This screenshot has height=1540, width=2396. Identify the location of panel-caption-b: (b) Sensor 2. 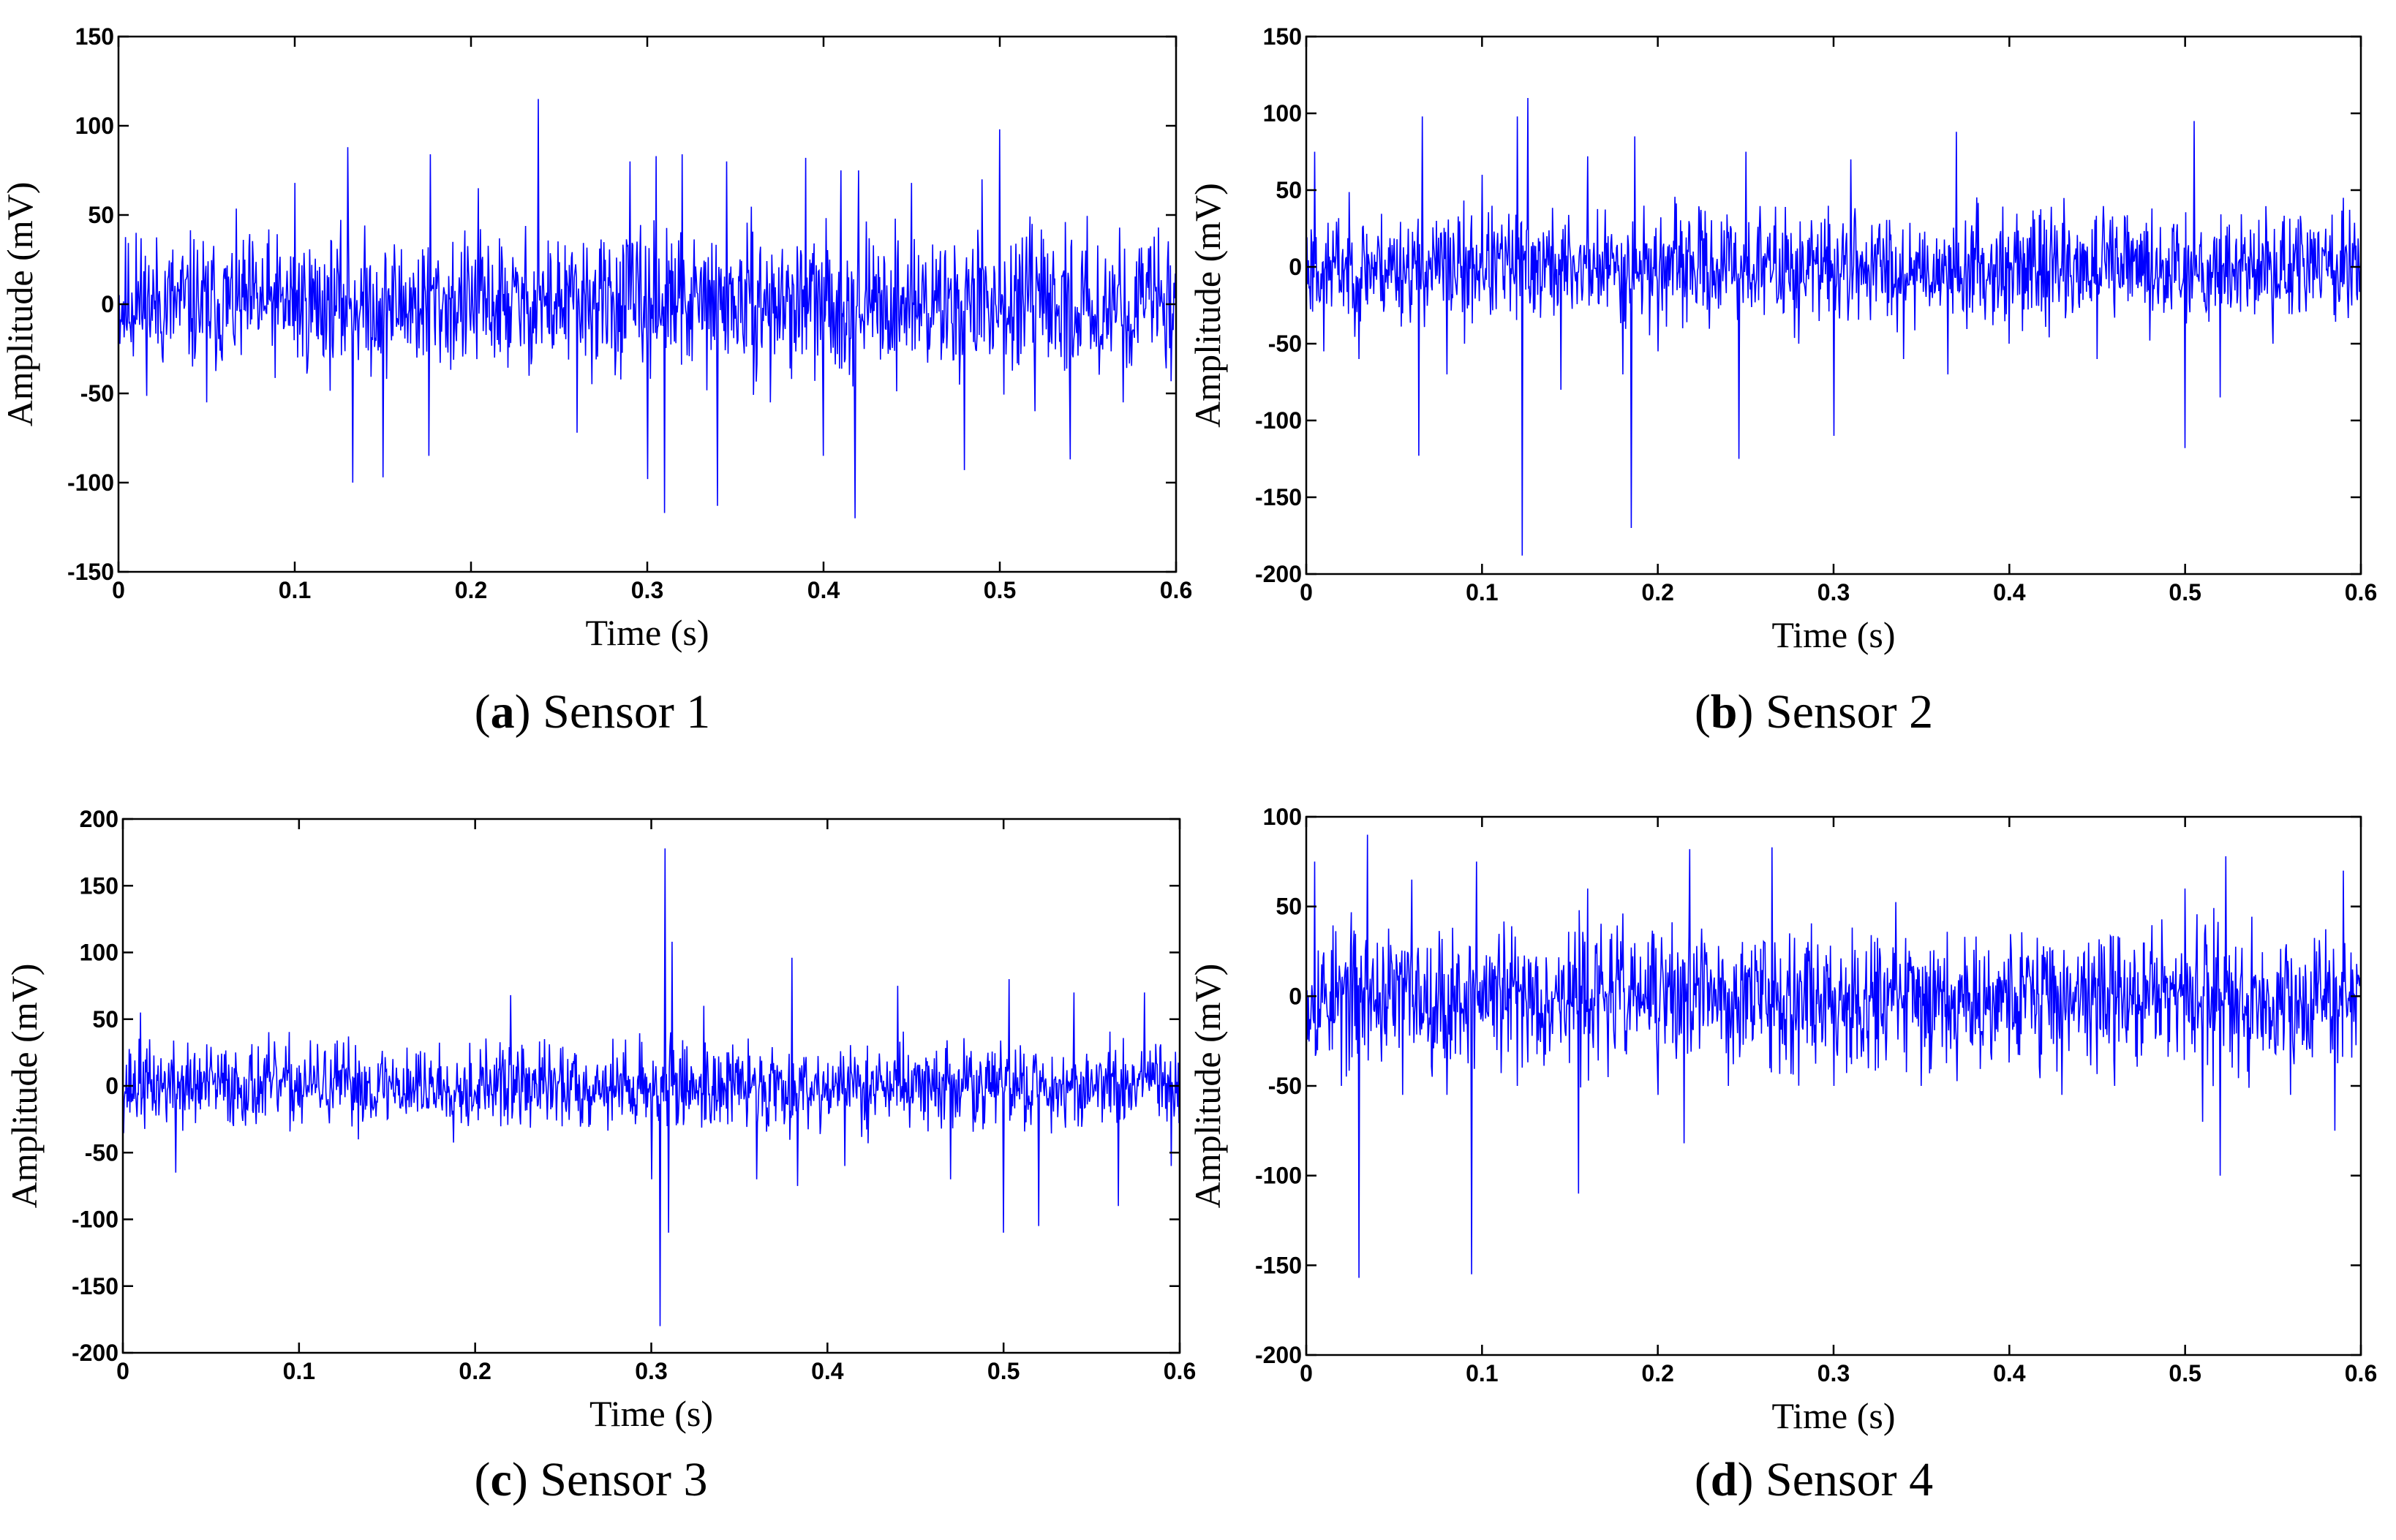
(1814, 712).